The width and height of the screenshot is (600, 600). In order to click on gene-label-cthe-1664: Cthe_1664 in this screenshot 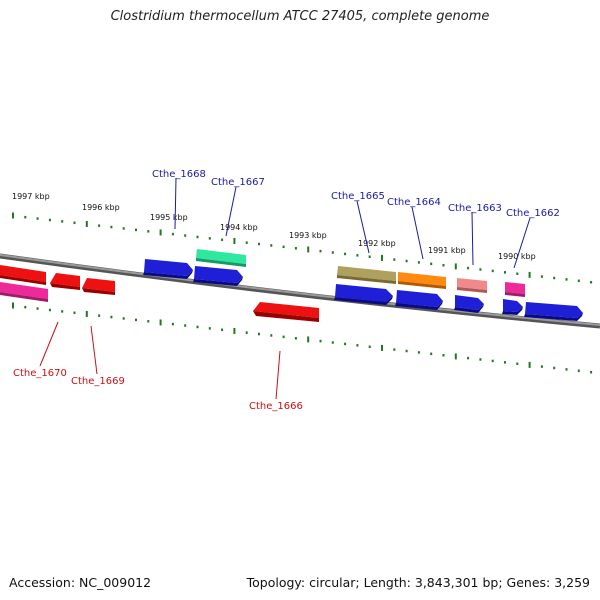, I will do `click(414, 202)`.